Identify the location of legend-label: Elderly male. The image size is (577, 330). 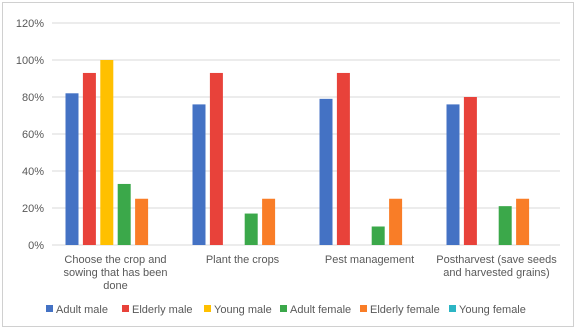
(162, 310).